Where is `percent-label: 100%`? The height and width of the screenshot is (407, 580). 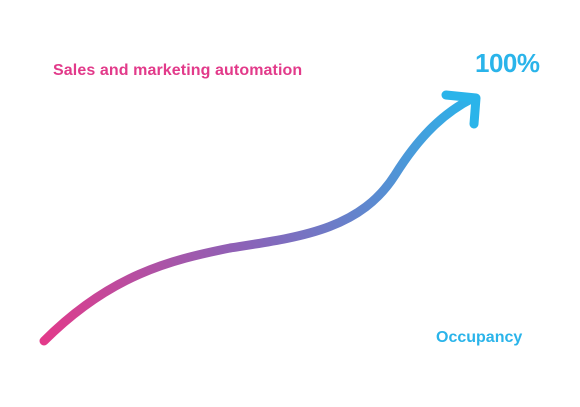 percent-label: 100% is located at coordinates (507, 63).